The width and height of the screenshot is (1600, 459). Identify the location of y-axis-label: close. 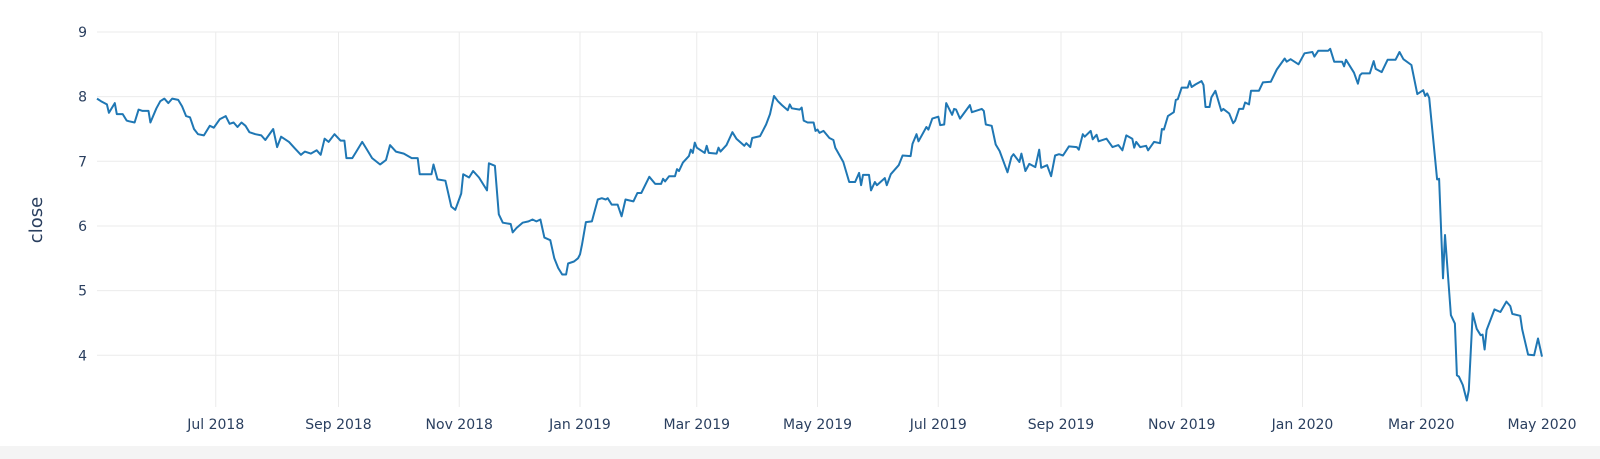
(36, 220).